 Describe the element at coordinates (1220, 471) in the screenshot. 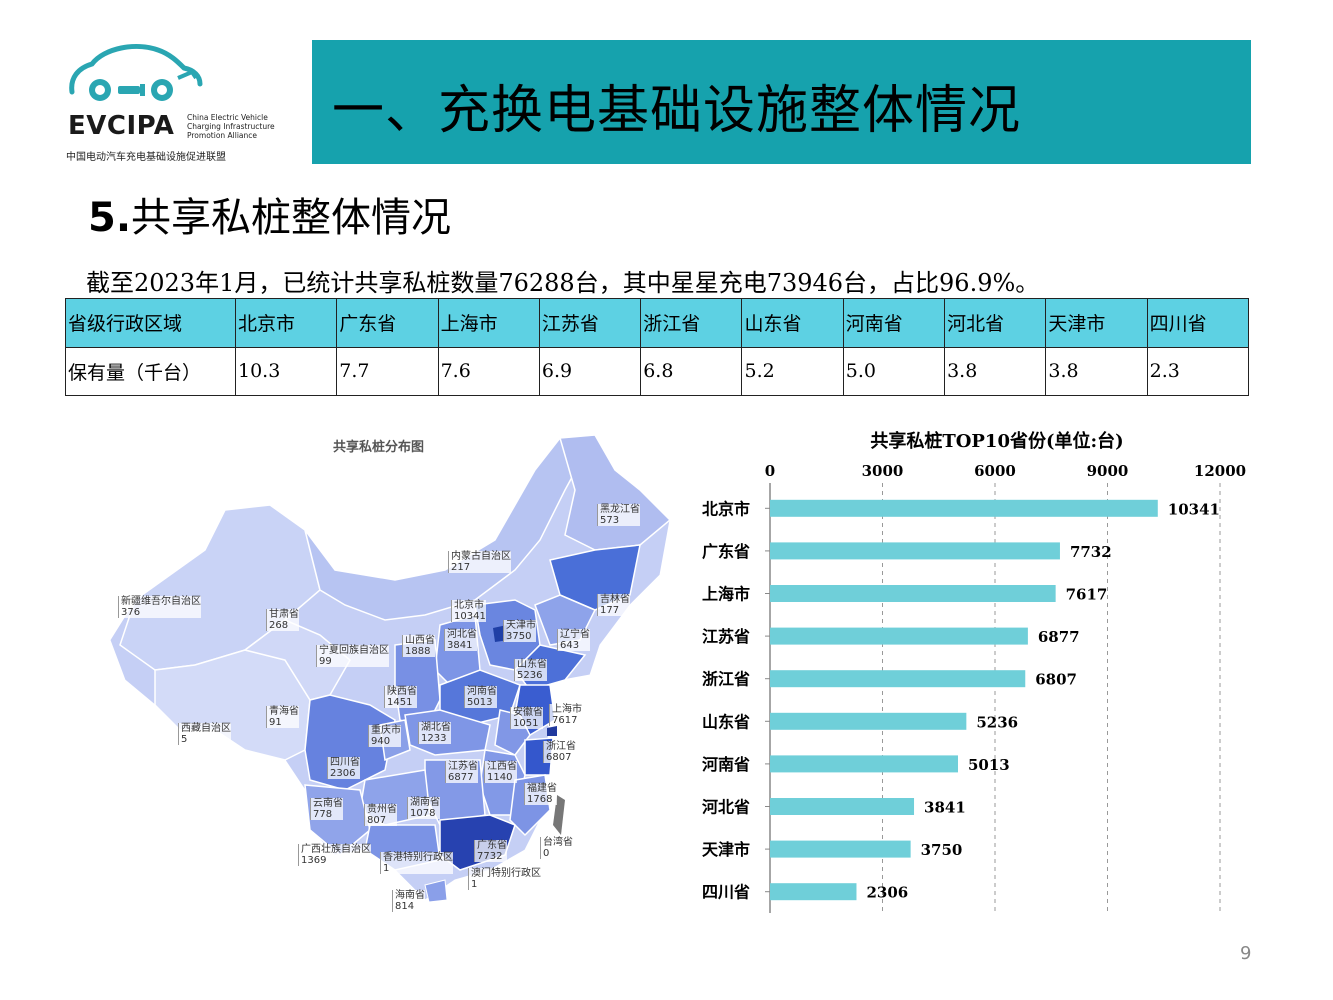

I see `x-tick-label: 12000` at that location.